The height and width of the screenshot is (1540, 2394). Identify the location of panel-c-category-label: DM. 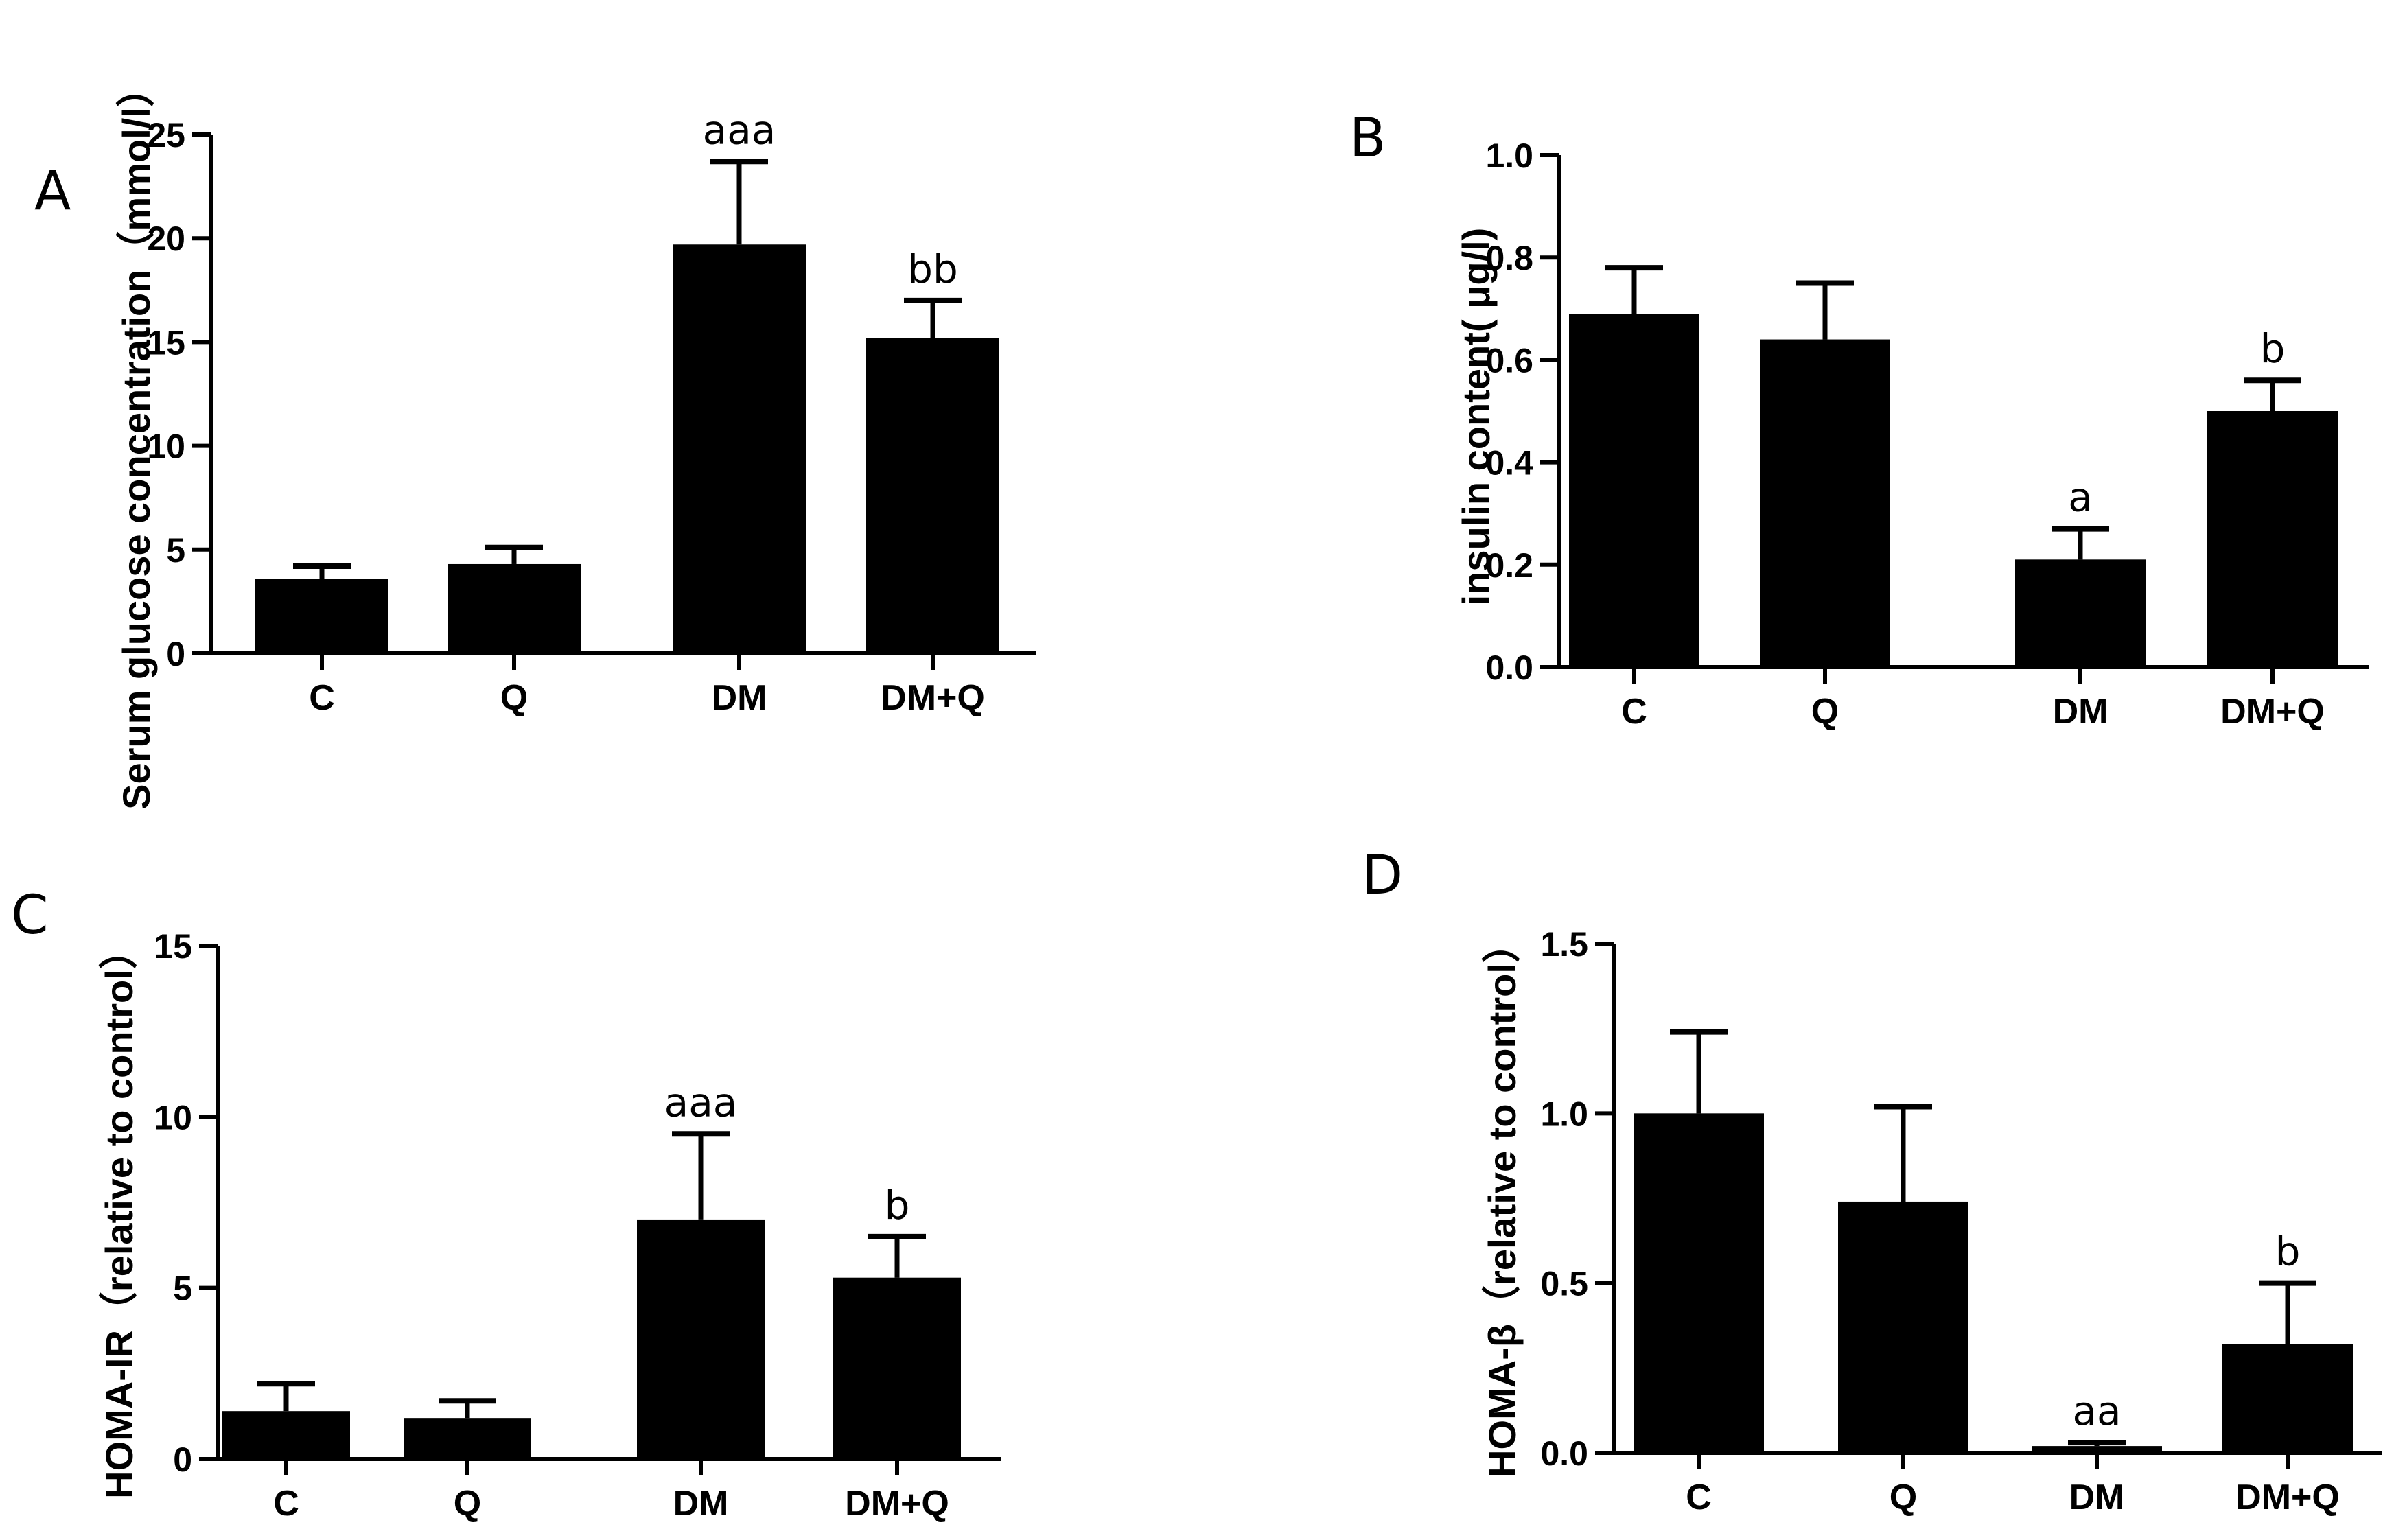
(701, 1504).